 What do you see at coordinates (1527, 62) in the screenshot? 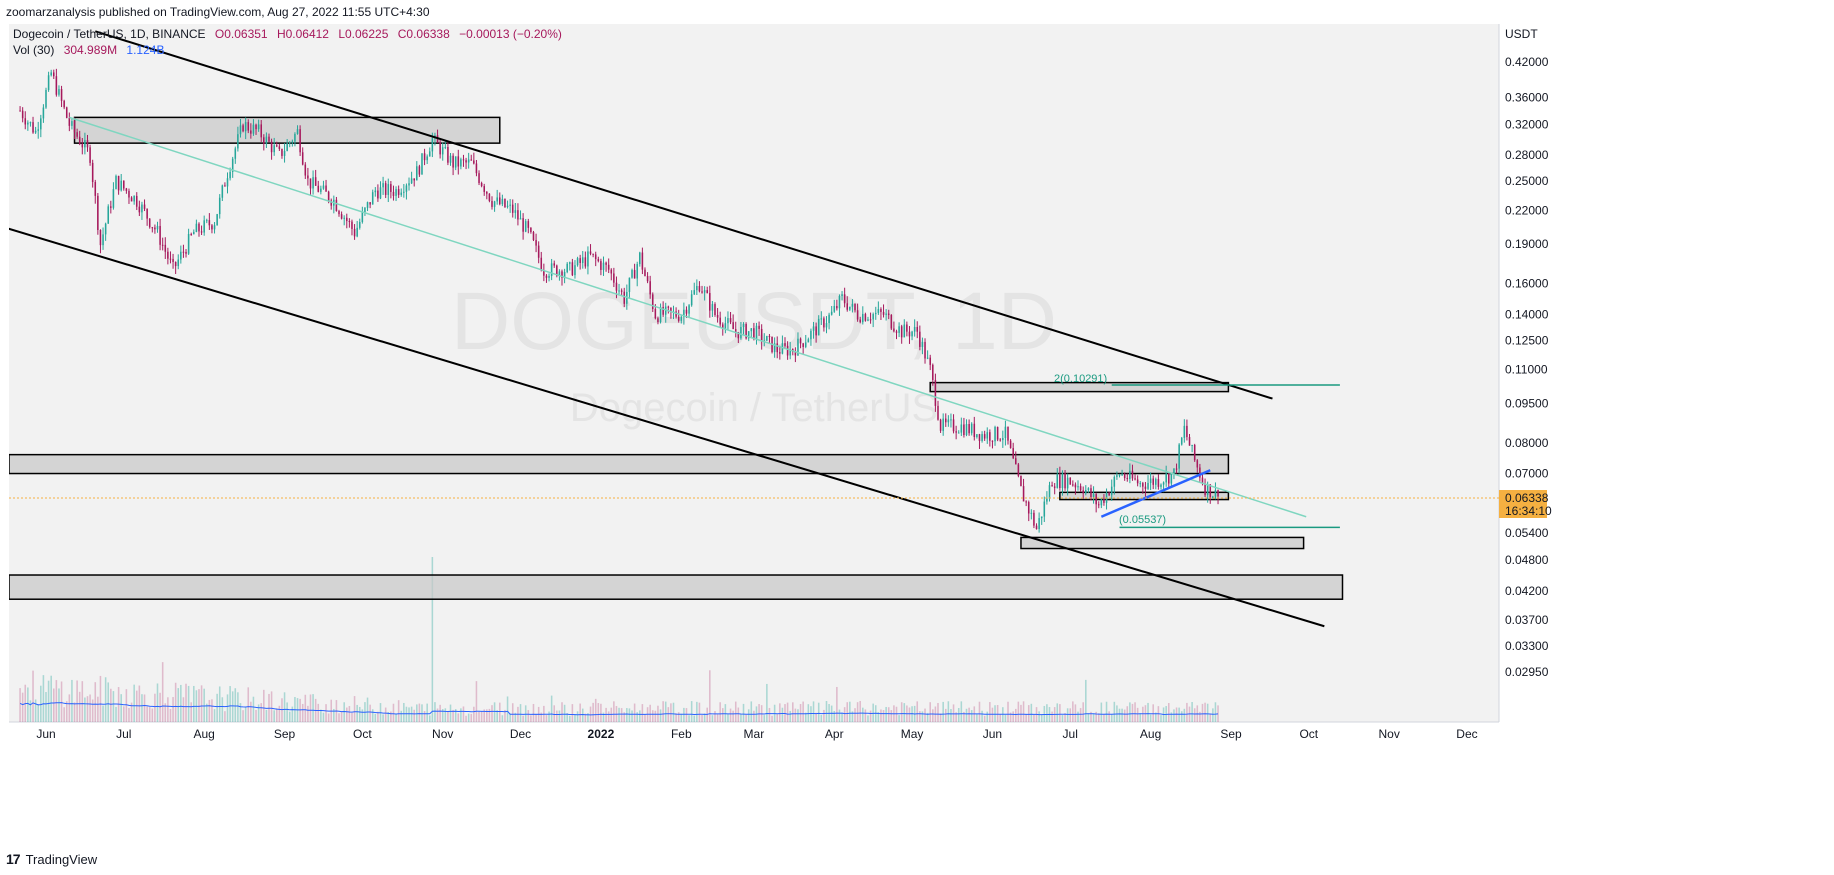
I see `price-tick-label: 0.42000` at bounding box center [1527, 62].